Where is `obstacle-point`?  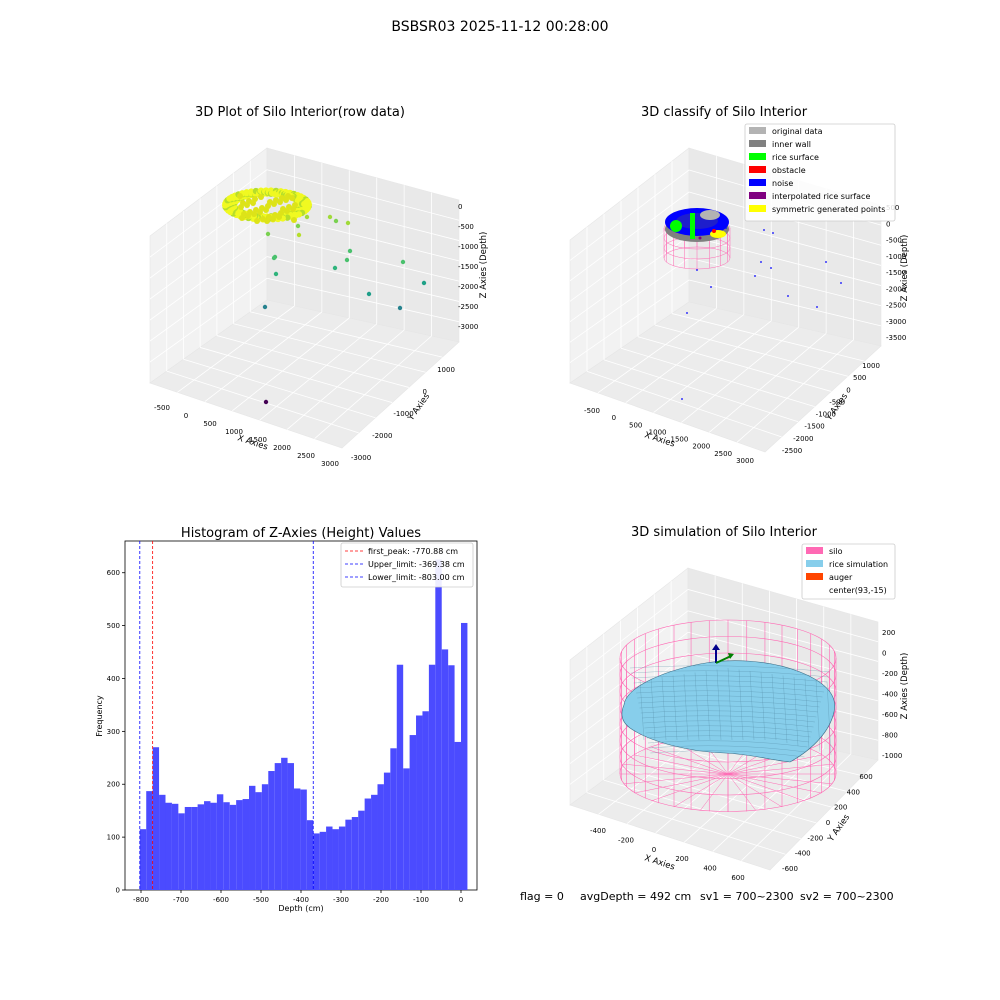 obstacle-point is located at coordinates (714, 231).